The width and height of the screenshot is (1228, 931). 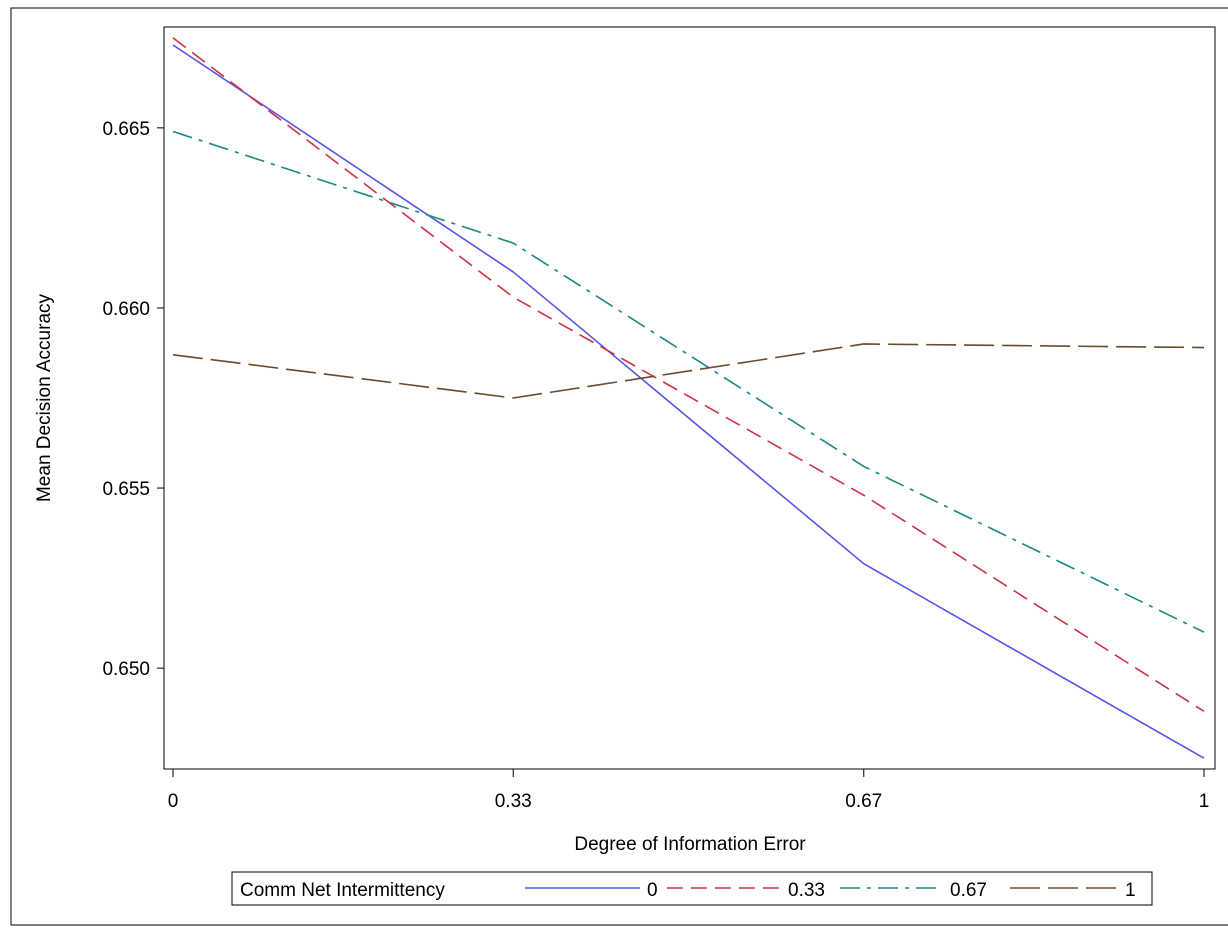 I want to click on legend-label: 0, so click(x=652, y=890).